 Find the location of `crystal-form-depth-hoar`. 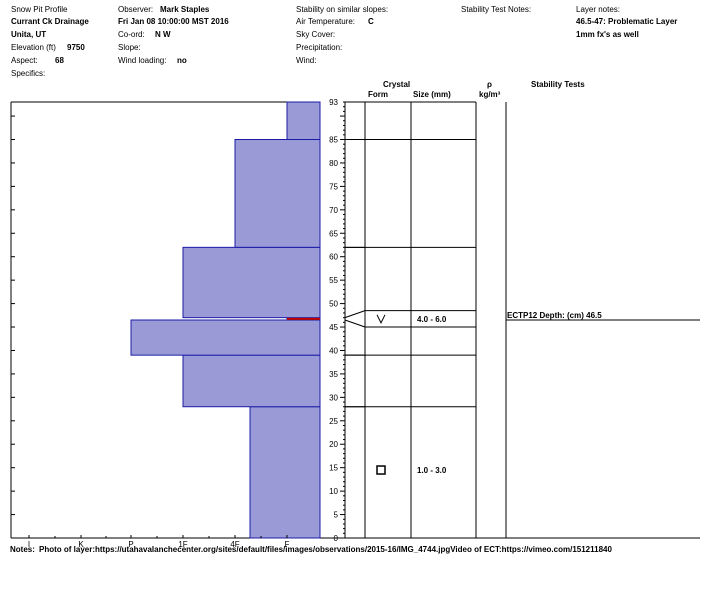

crystal-form-depth-hoar is located at coordinates (381, 319).